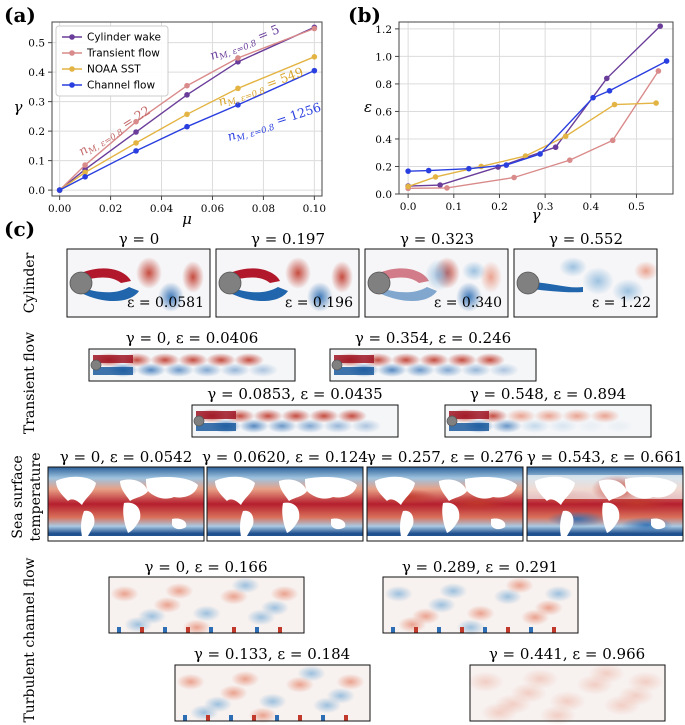 This screenshot has height=725, width=685. I want to click on x-tick-label: 0.02, so click(110, 209).